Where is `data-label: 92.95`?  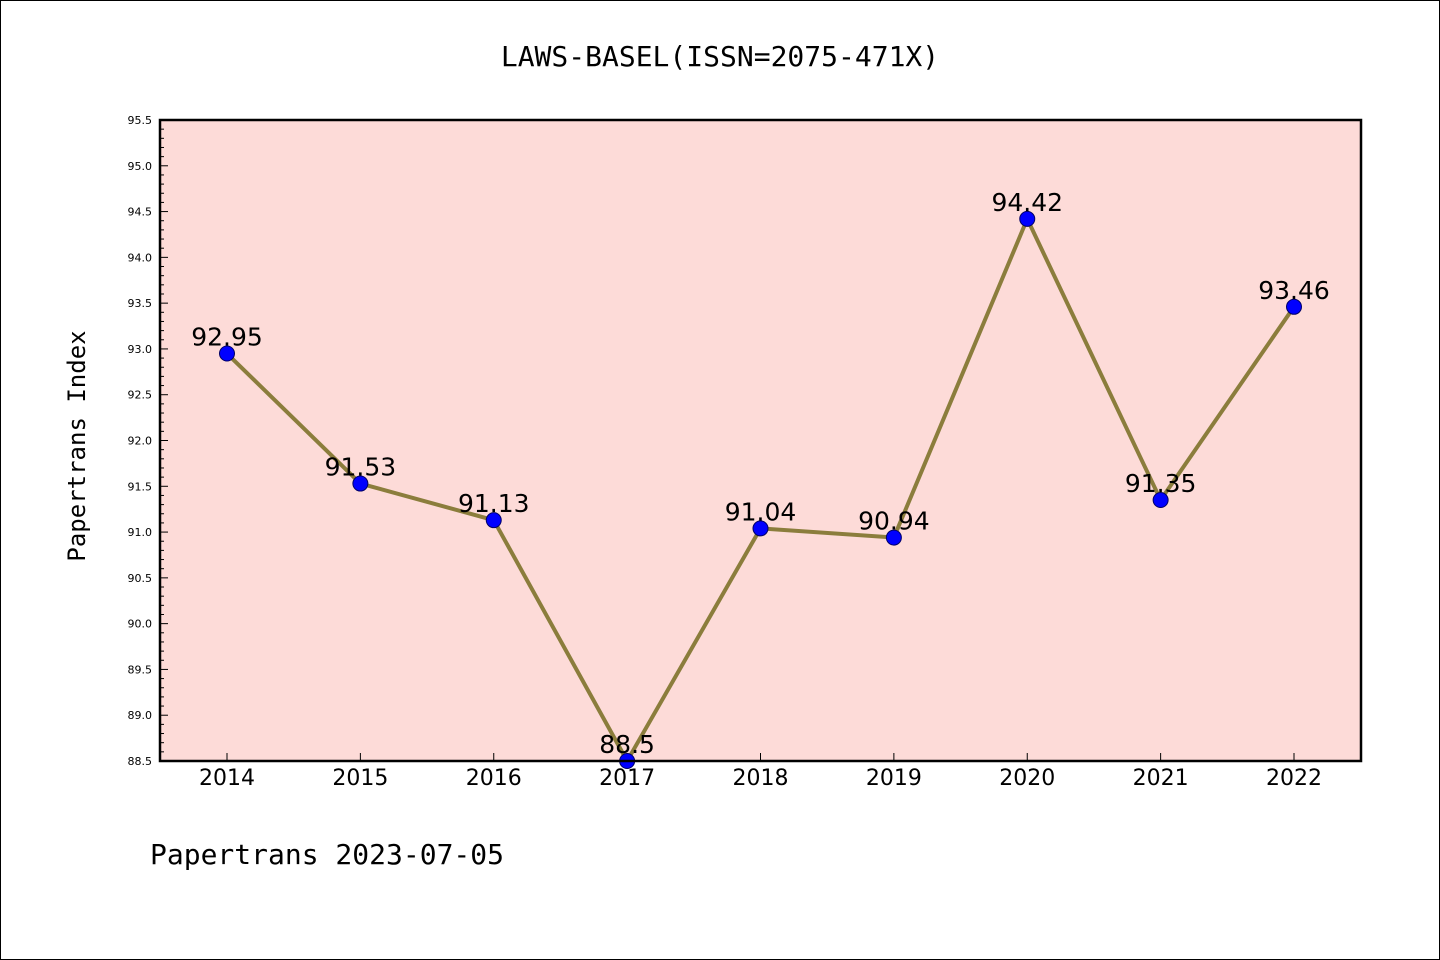
data-label: 92.95 is located at coordinates (227, 337).